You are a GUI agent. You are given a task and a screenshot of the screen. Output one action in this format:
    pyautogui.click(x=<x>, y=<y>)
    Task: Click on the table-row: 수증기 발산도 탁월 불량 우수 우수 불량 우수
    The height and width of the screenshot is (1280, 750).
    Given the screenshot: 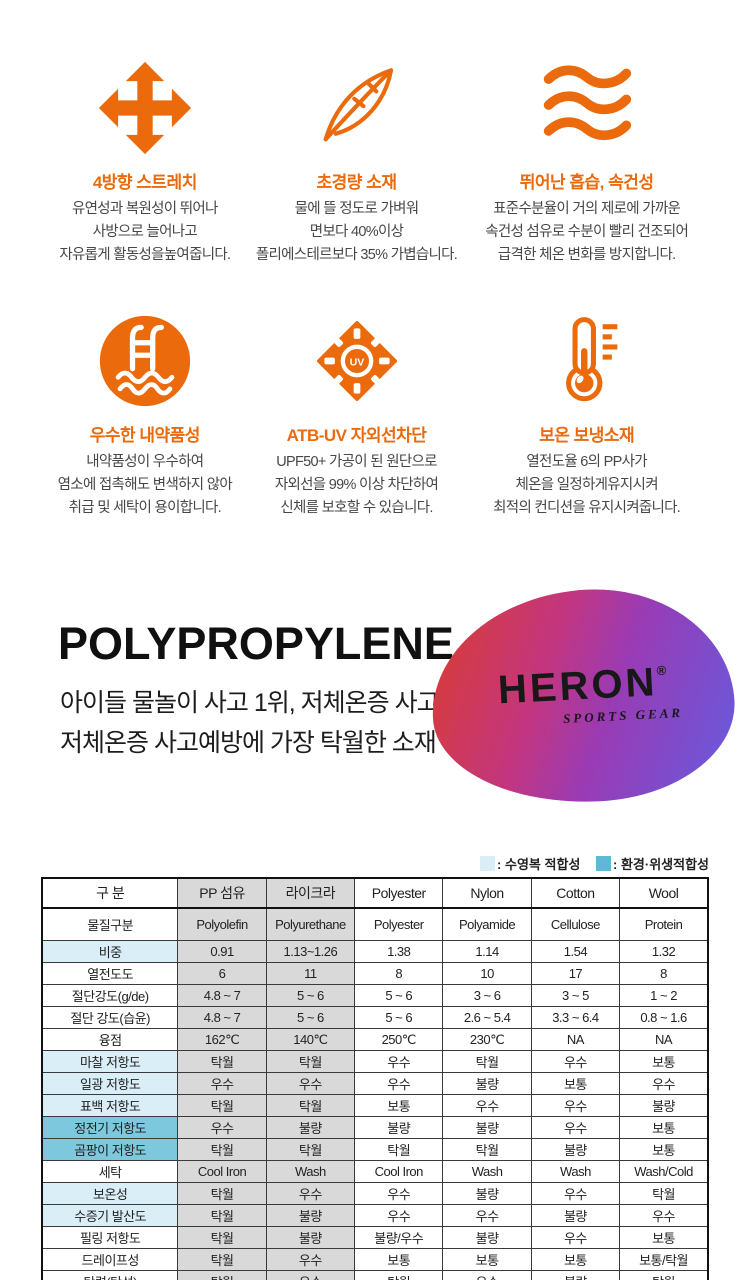 What is the action you would take?
    pyautogui.click(x=375, y=1215)
    